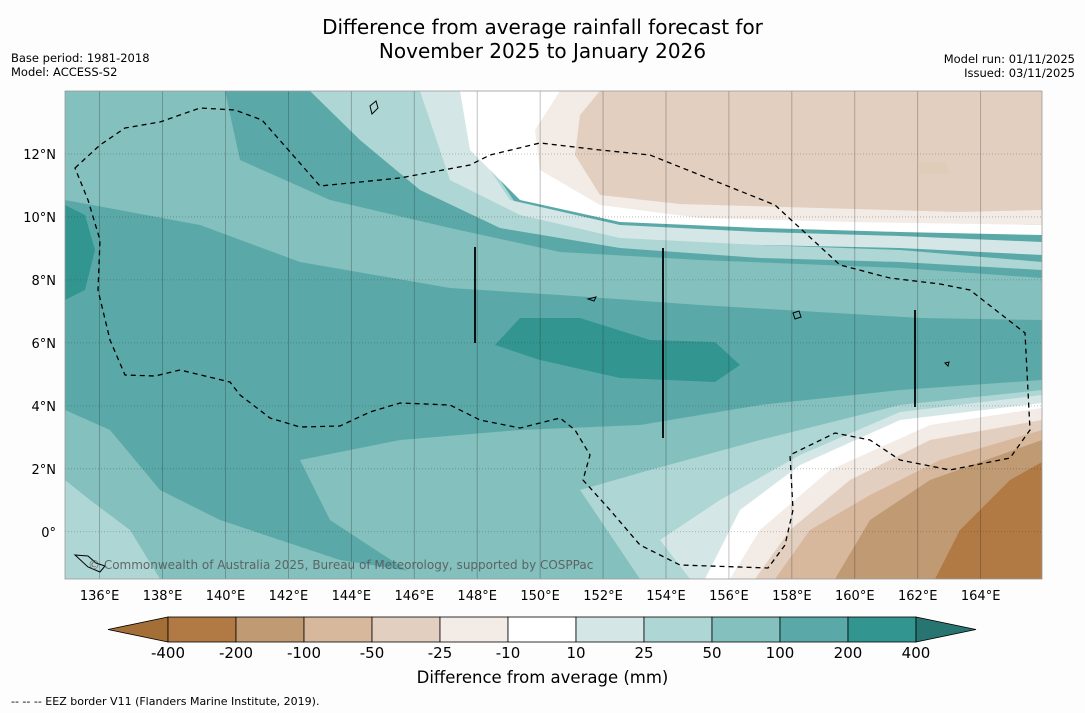 The image size is (1085, 713). I want to click on colorbar-extend-high, so click(946, 629).